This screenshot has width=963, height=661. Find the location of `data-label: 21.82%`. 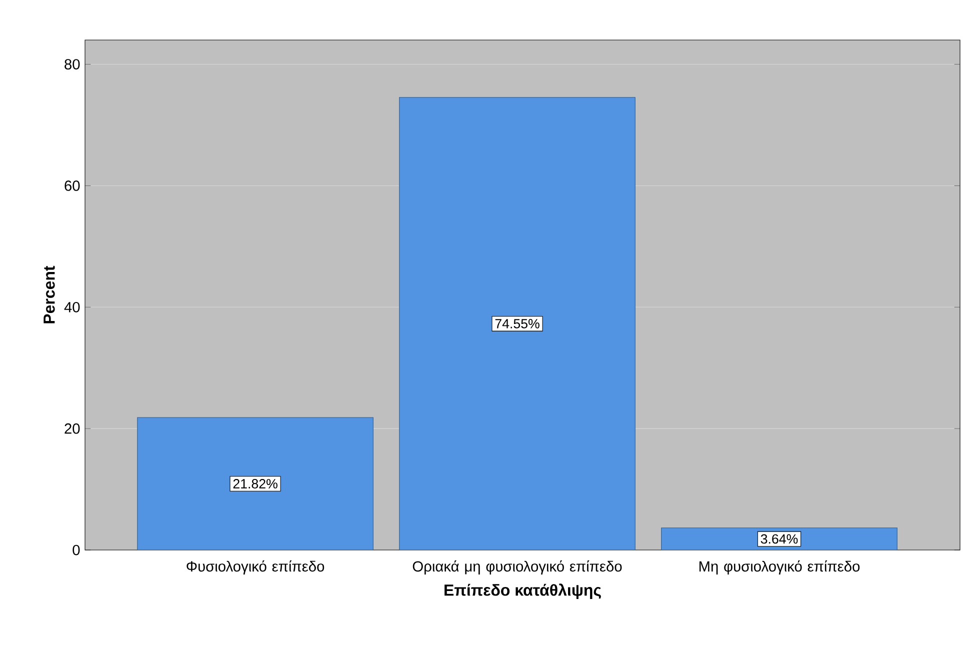

data-label: 21.82% is located at coordinates (255, 483).